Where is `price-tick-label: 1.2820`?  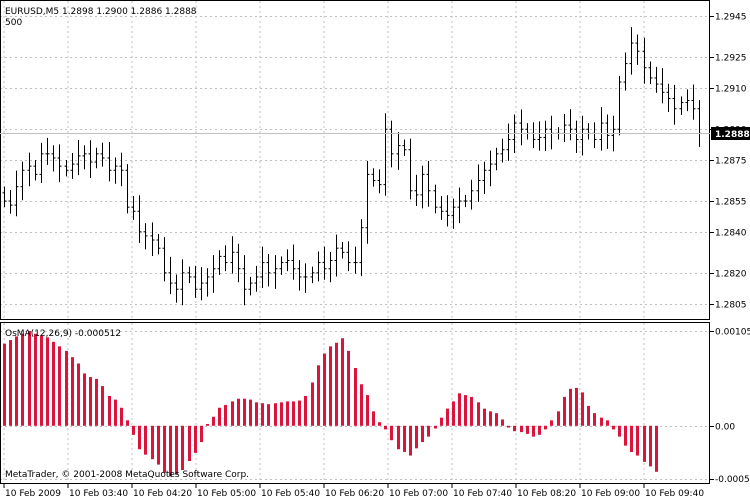
price-tick-label: 1.2820 is located at coordinates (731, 275).